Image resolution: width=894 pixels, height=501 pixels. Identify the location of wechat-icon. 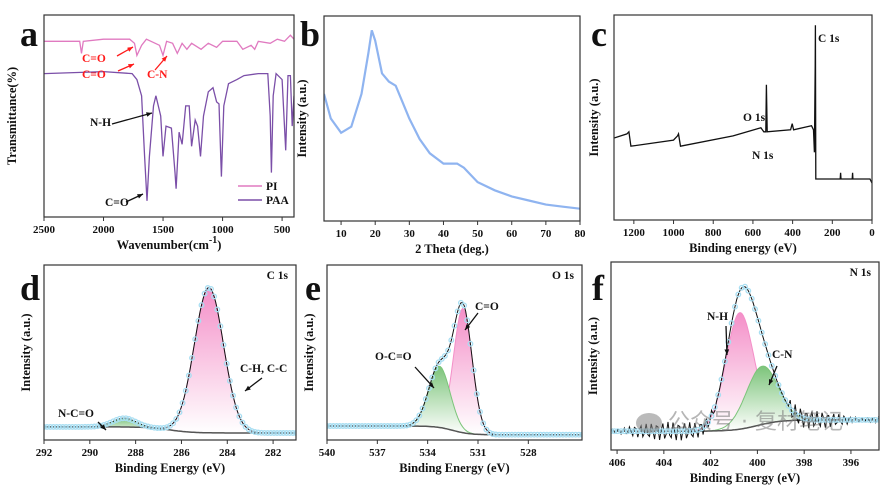
(649, 423).